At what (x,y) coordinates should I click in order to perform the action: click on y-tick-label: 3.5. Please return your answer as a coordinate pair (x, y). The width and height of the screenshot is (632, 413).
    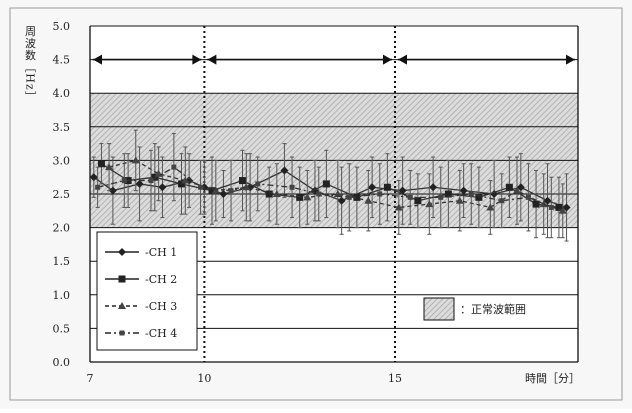
    Looking at the image, I should click on (62, 127).